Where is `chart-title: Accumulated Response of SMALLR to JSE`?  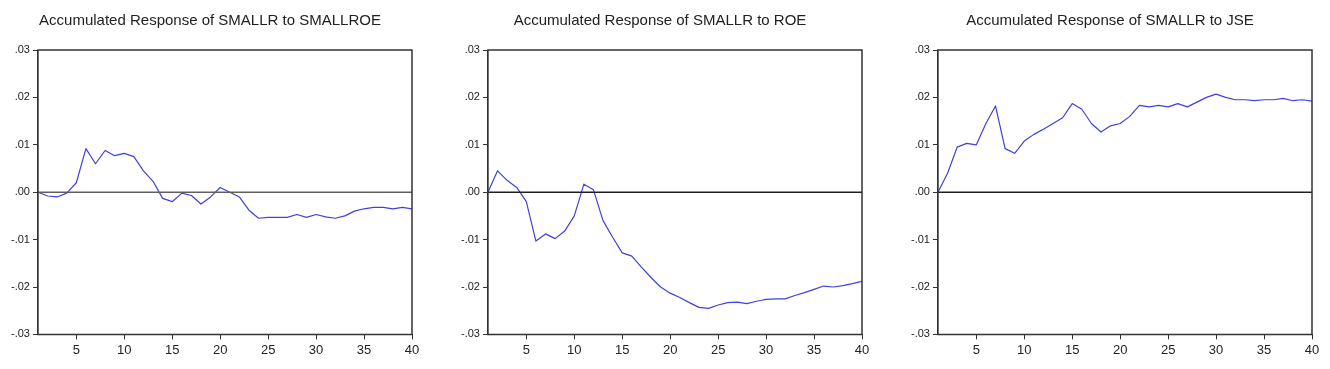 chart-title: Accumulated Response of SMALLR to JSE is located at coordinates (1110, 20).